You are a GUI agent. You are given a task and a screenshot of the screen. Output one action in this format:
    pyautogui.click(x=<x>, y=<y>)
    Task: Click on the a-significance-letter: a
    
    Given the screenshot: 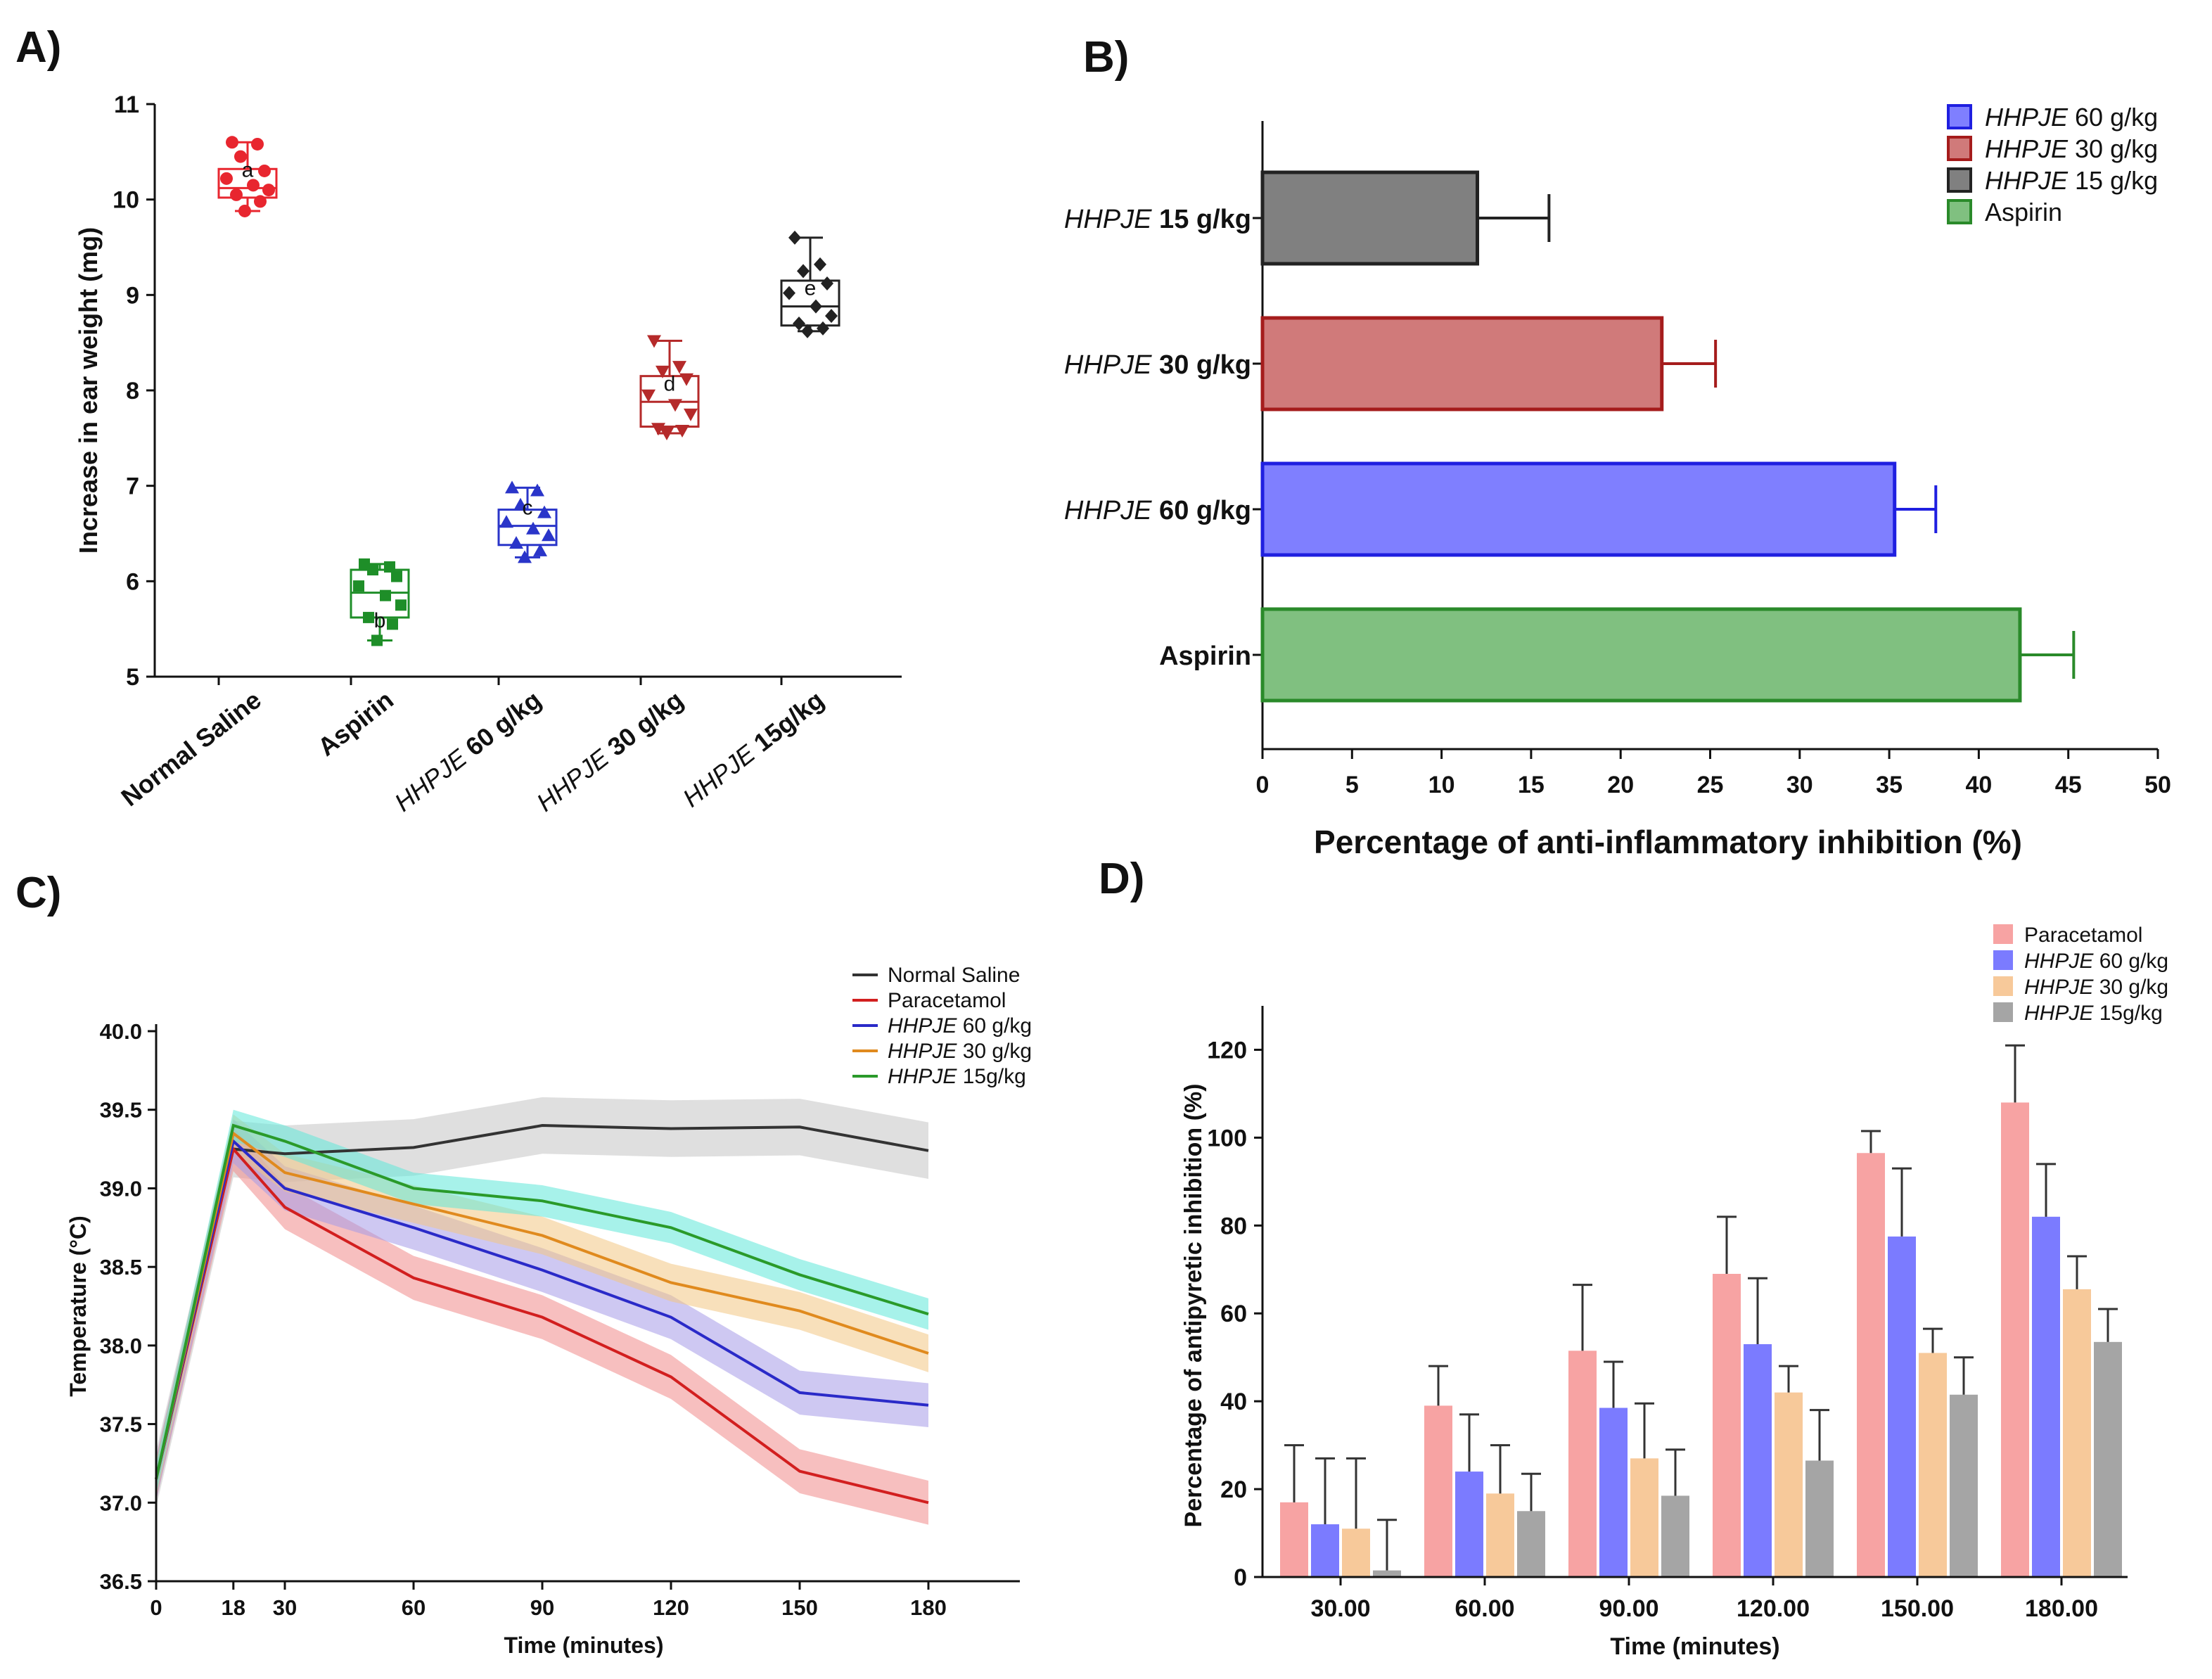 What is the action you would take?
    pyautogui.click(x=248, y=169)
    